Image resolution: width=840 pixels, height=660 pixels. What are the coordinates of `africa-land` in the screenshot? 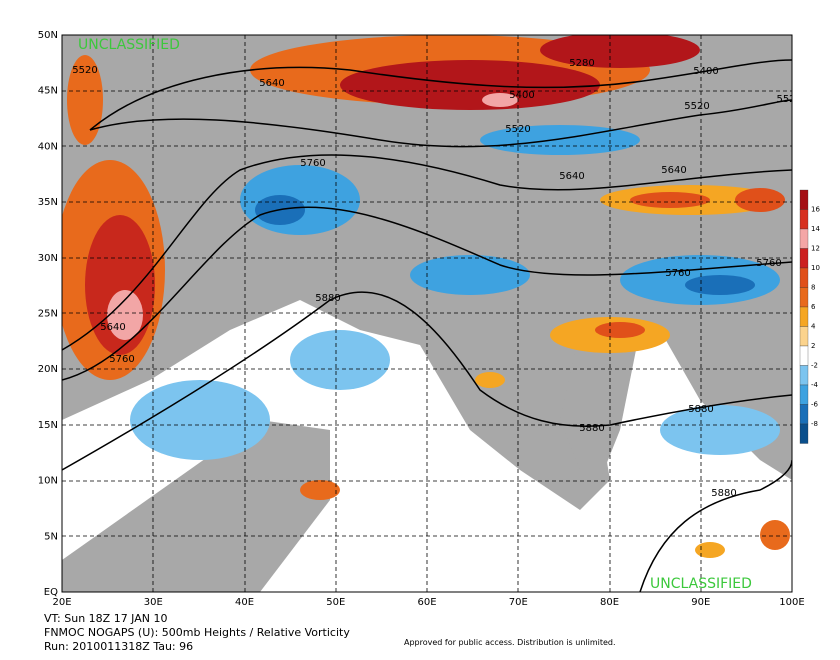 It's located at (196, 506).